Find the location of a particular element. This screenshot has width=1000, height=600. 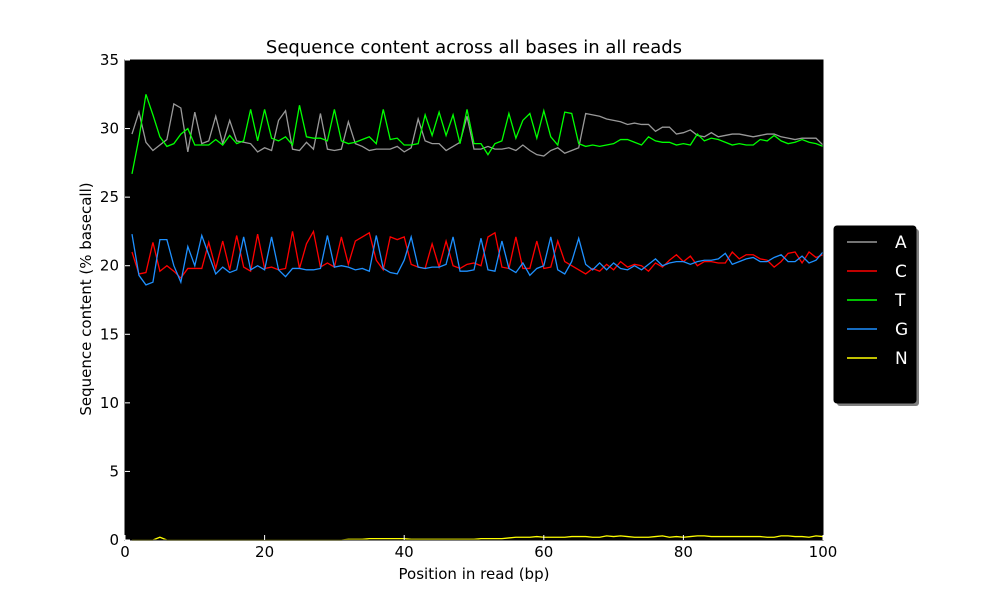

x-tick-label: 100 is located at coordinates (823, 552).